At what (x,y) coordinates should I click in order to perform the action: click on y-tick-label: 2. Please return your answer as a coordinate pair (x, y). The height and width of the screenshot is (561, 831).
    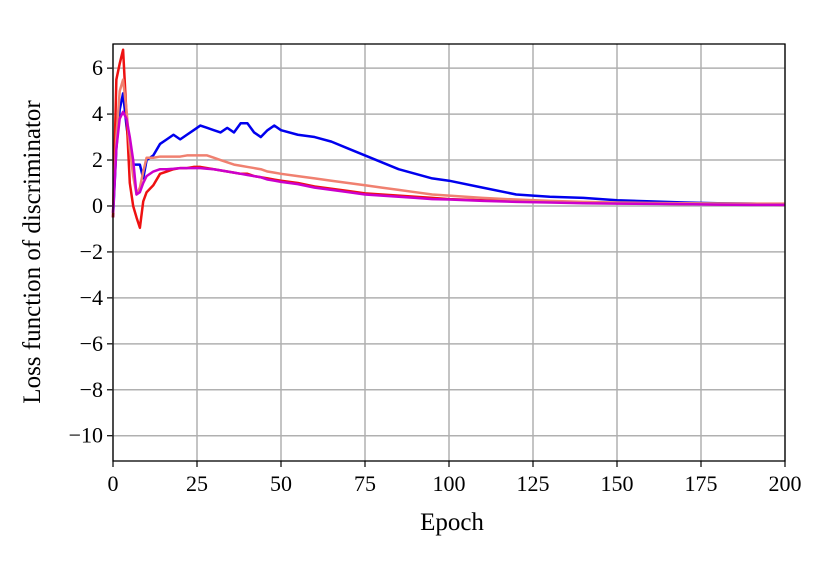
    Looking at the image, I should click on (97, 159).